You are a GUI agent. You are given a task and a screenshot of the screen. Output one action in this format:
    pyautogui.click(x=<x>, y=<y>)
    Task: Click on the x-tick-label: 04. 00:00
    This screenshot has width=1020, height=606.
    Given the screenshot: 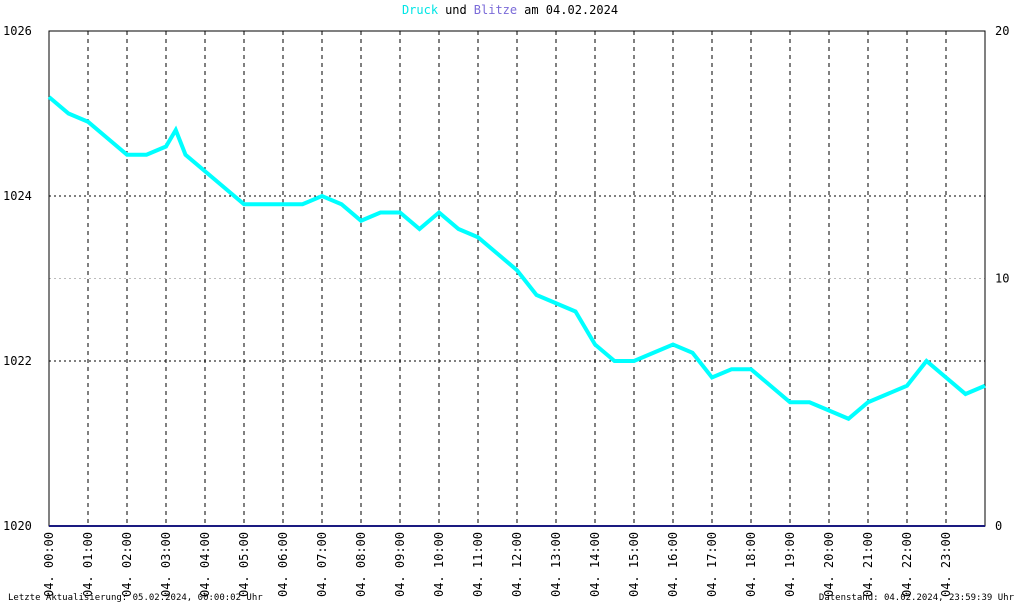 What is the action you would take?
    pyautogui.click(x=49, y=564)
    